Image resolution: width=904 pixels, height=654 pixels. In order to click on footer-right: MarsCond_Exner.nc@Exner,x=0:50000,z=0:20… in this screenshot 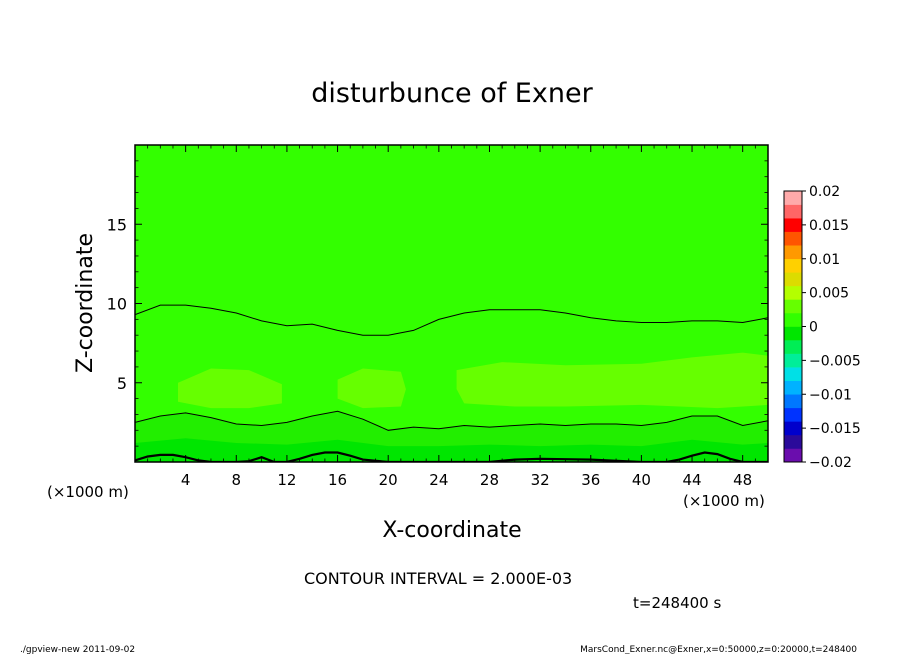, I will do `click(718, 649)`.